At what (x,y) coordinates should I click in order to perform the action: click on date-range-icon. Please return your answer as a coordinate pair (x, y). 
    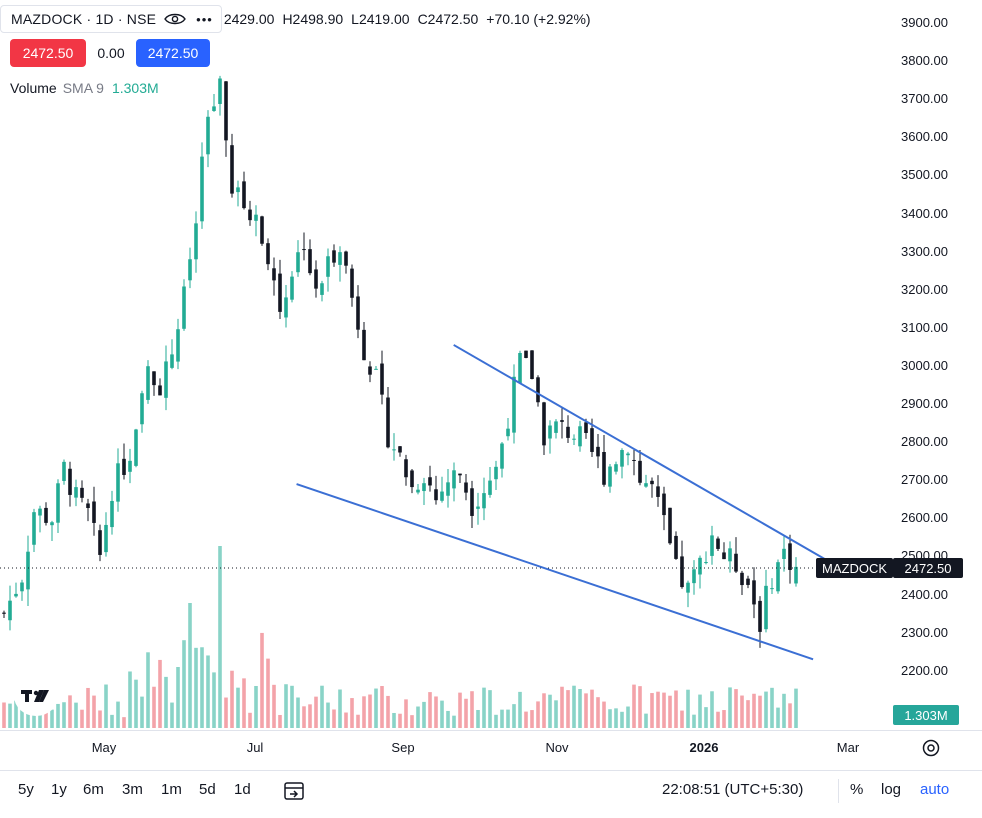
    Looking at the image, I should click on (294, 791).